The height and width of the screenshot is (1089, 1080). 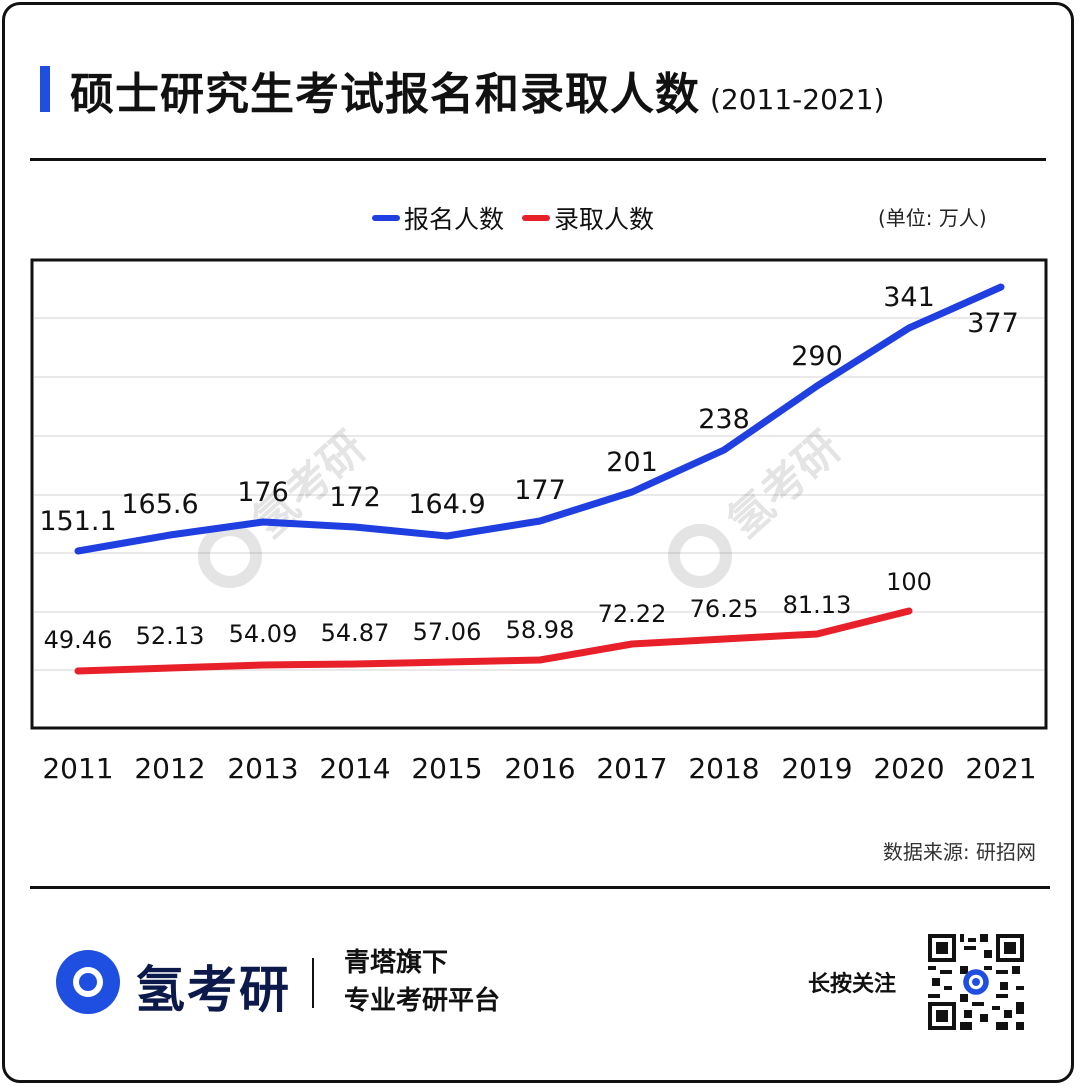 I want to click on page-title: 硕士研究生考试报名和录取人数 (2011-2021), so click(x=477, y=90).